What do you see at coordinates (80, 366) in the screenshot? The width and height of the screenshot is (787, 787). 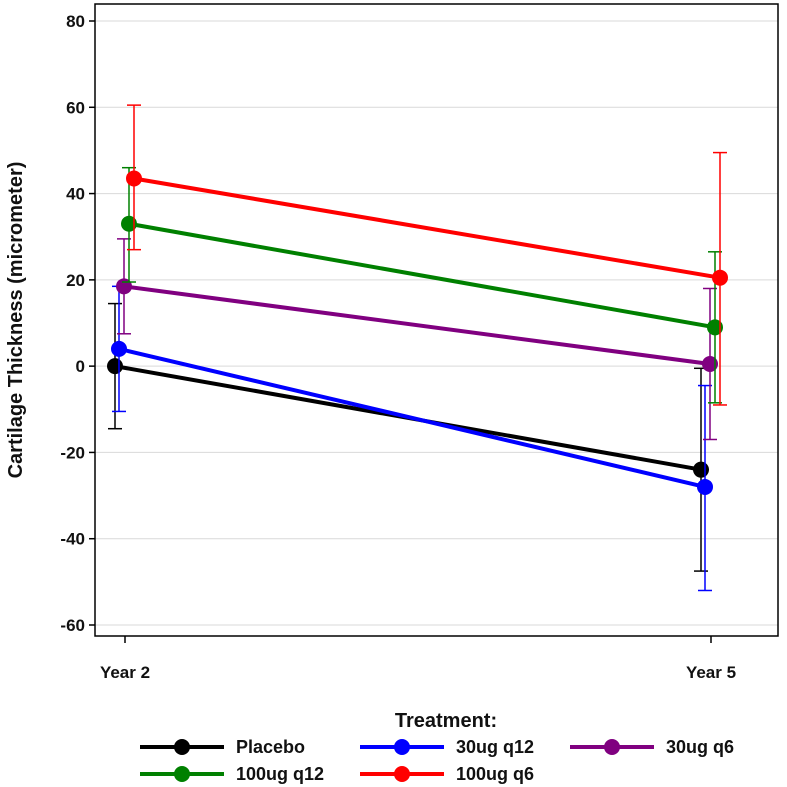 I see `y-tick-label: 0` at bounding box center [80, 366].